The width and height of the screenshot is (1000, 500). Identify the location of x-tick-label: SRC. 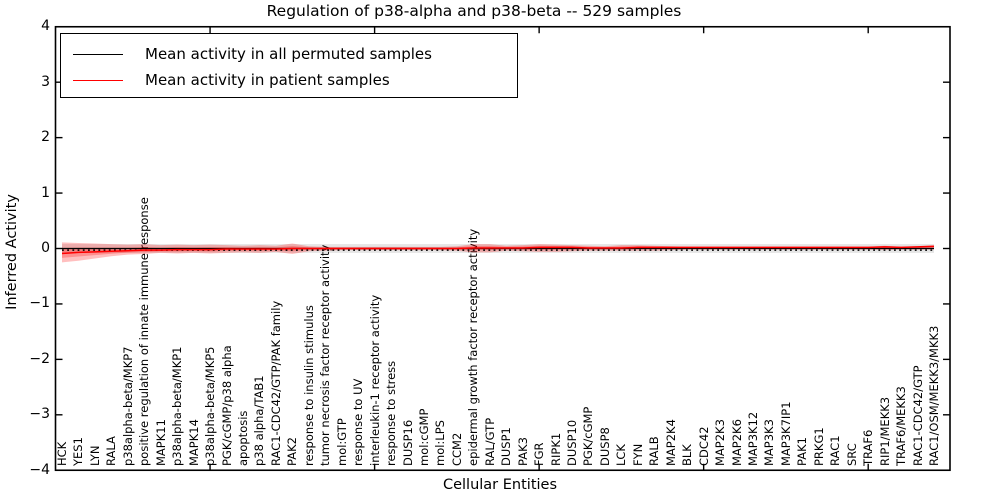
(851, 454).